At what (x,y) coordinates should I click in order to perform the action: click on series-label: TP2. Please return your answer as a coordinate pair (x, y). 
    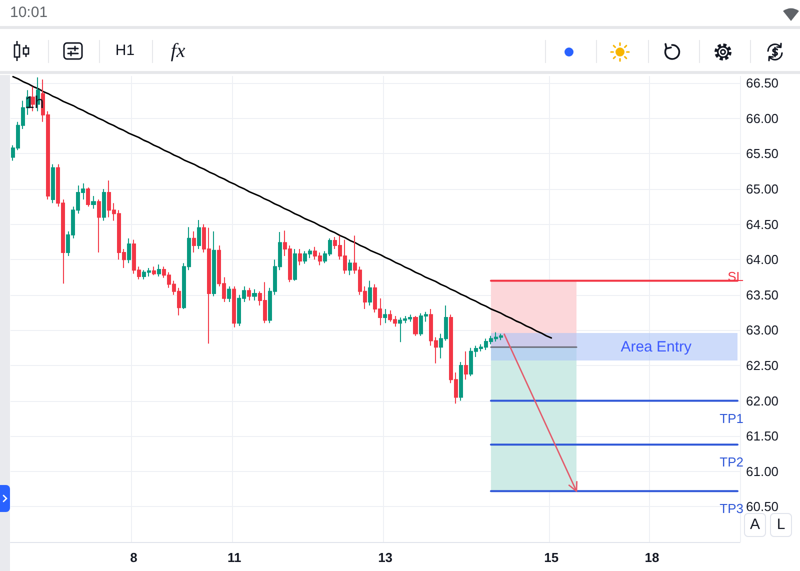
    Looking at the image, I should click on (732, 462).